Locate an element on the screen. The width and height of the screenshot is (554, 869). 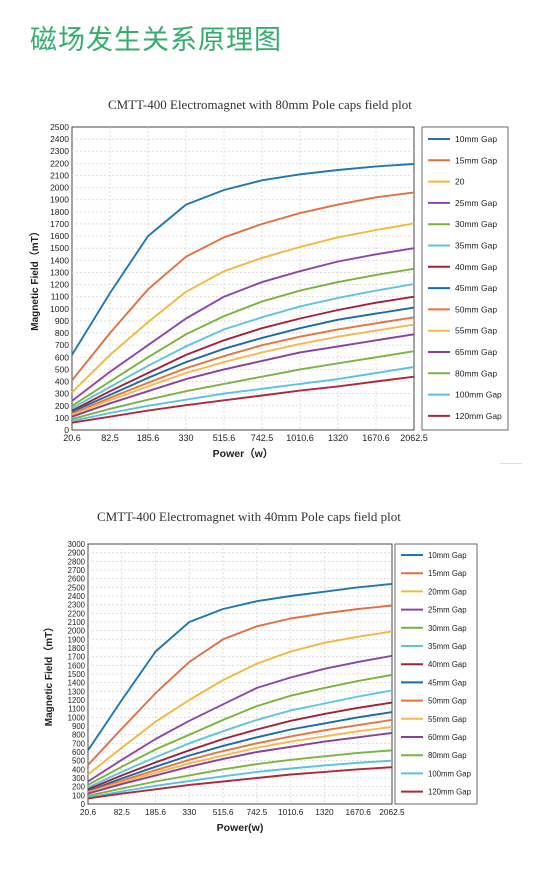
y-axis-label: Magnetic Field（mT） is located at coordinates (34, 278).